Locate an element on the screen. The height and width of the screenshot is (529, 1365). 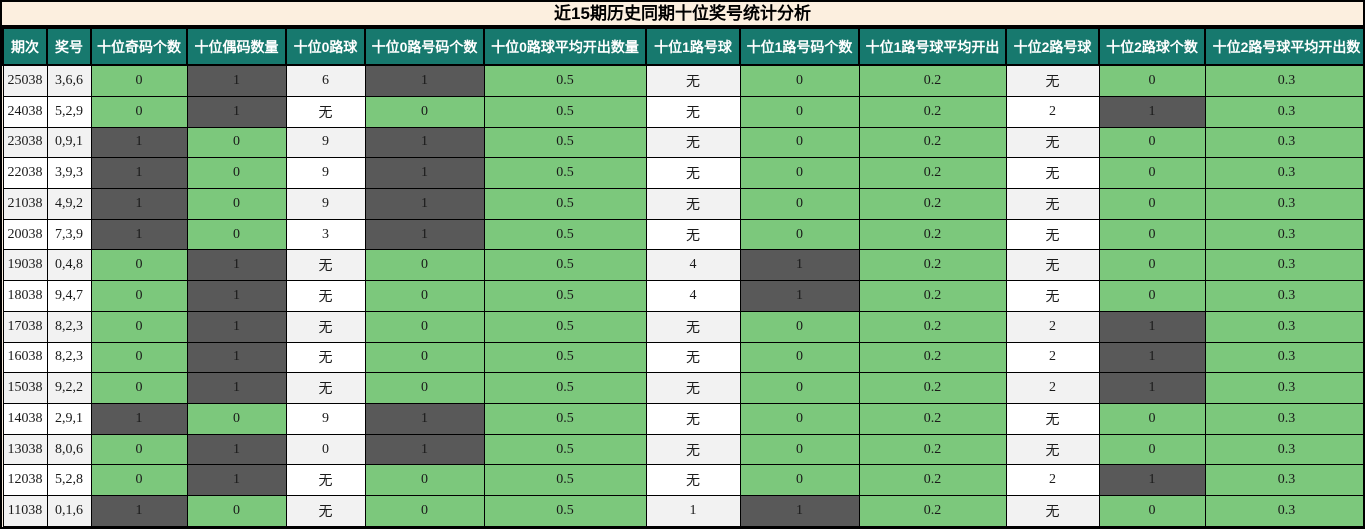
table-cell: 5,2,9 is located at coordinates (69, 111).